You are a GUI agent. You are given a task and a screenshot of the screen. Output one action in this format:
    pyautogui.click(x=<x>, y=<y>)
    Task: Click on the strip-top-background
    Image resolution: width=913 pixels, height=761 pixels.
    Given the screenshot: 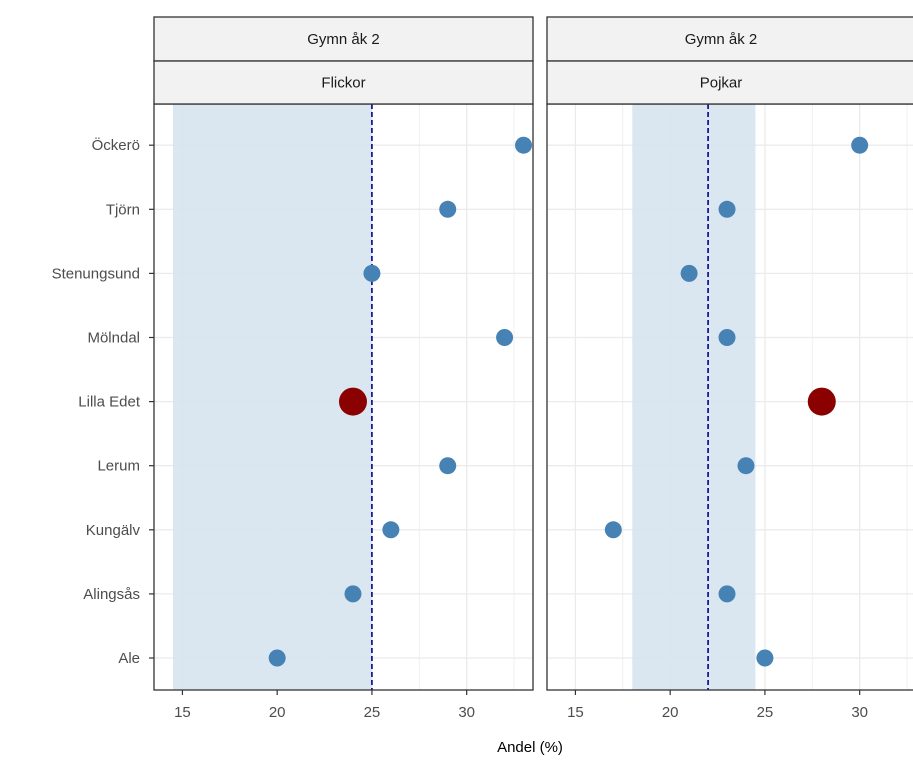 What is the action you would take?
    pyautogui.click(x=343, y=39)
    